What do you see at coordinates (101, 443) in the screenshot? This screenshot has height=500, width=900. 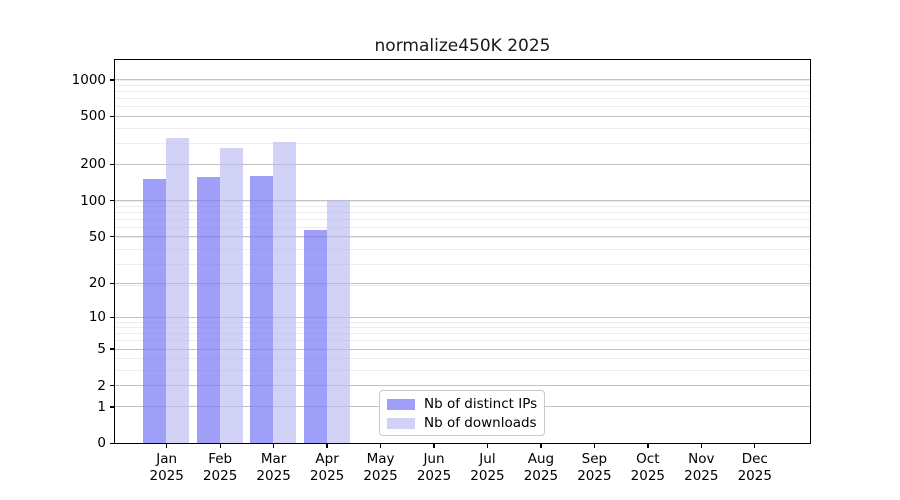 I see `y-tick-label: 0` at bounding box center [101, 443].